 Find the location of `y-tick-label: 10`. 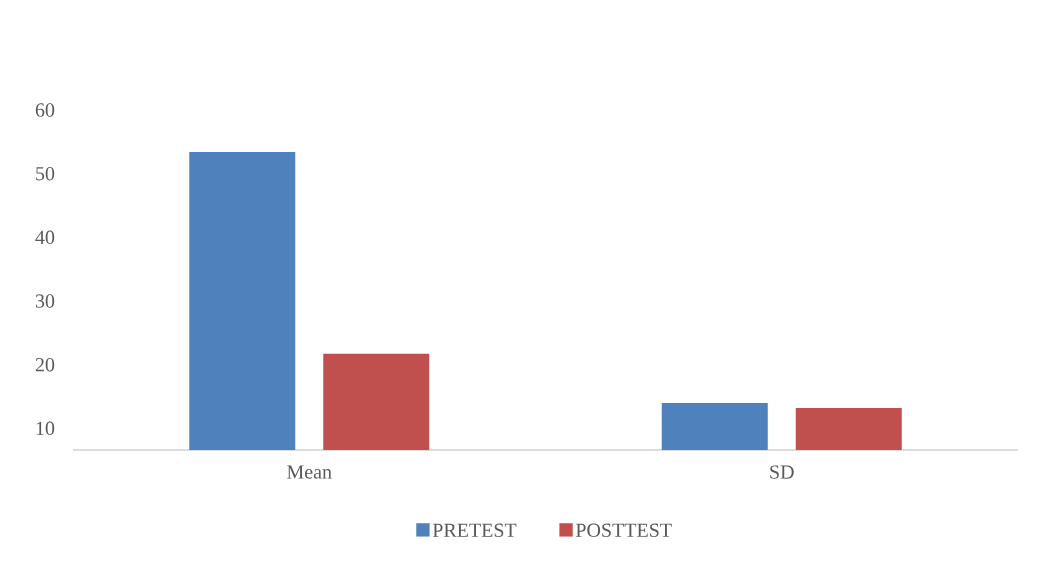

y-tick-label: 10 is located at coordinates (45, 428).